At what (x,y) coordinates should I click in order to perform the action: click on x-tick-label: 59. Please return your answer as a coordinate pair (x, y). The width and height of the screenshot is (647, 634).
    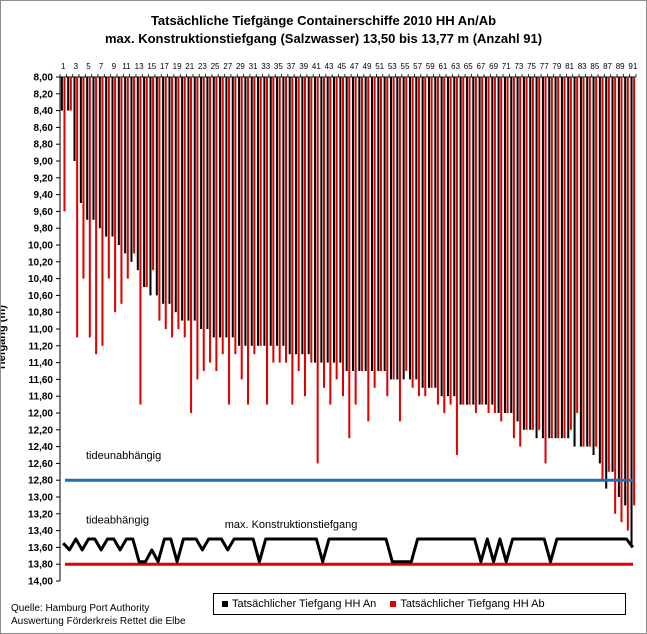
    Looking at the image, I should click on (430, 66).